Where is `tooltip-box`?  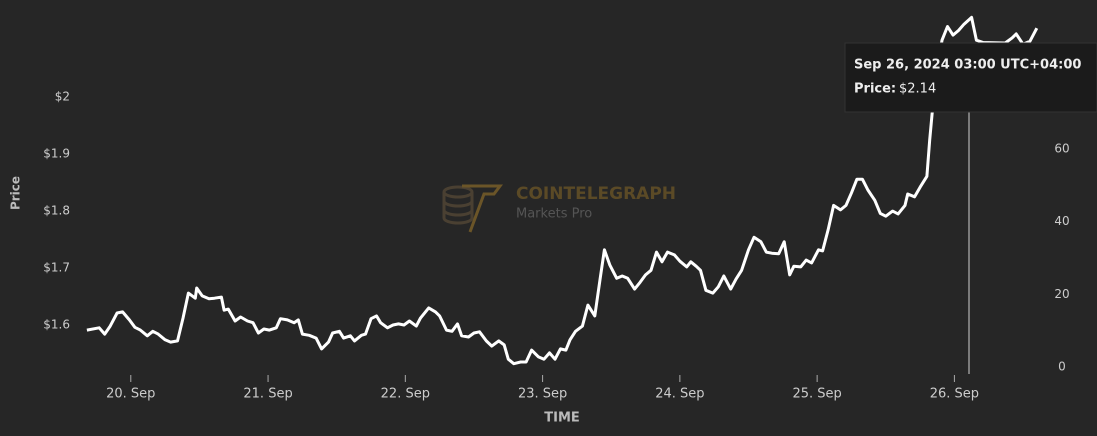
tooltip-box is located at coordinates (970, 77).